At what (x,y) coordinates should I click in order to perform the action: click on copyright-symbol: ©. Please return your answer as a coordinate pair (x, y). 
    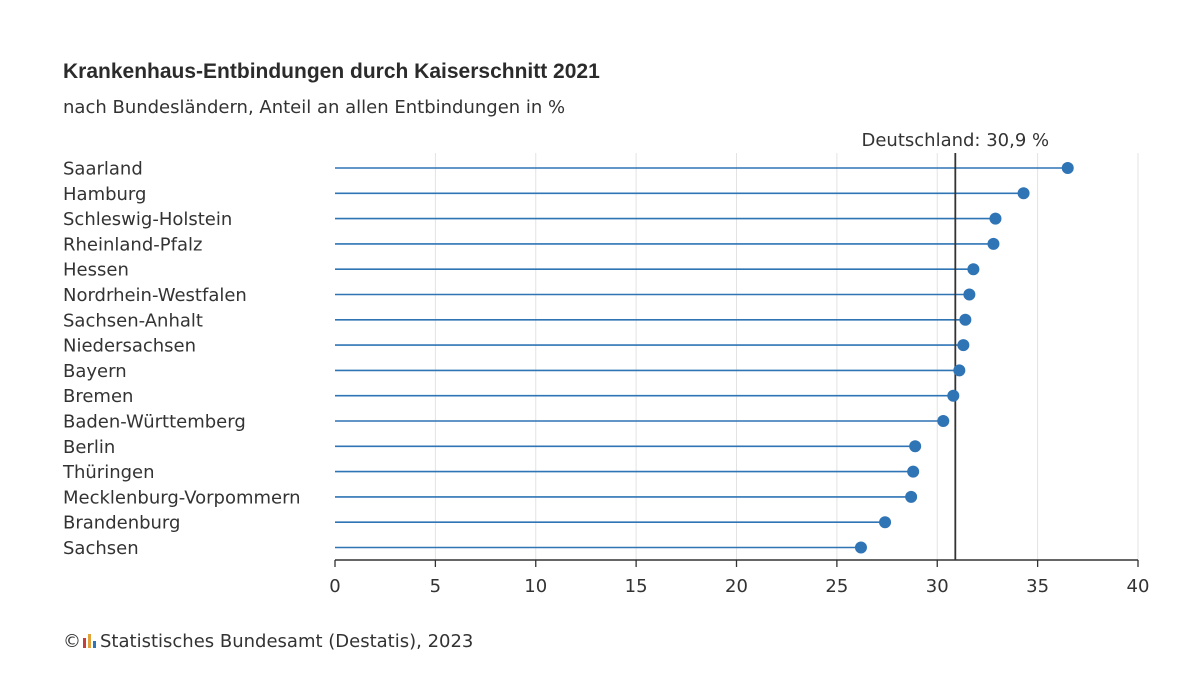
    Looking at the image, I should click on (72, 641).